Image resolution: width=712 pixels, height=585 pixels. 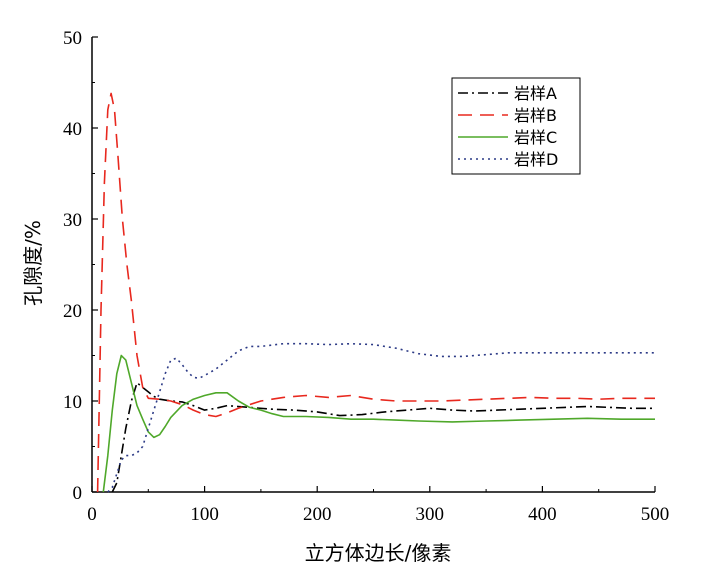 I want to click on x-tick-label: 100, so click(x=204, y=514).